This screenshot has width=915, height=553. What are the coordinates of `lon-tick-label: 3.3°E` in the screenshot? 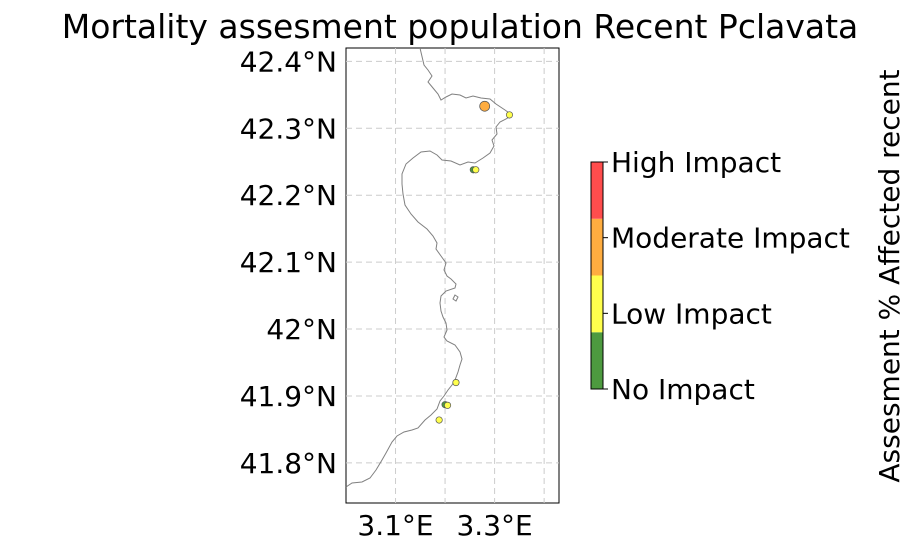 It's located at (494, 525).